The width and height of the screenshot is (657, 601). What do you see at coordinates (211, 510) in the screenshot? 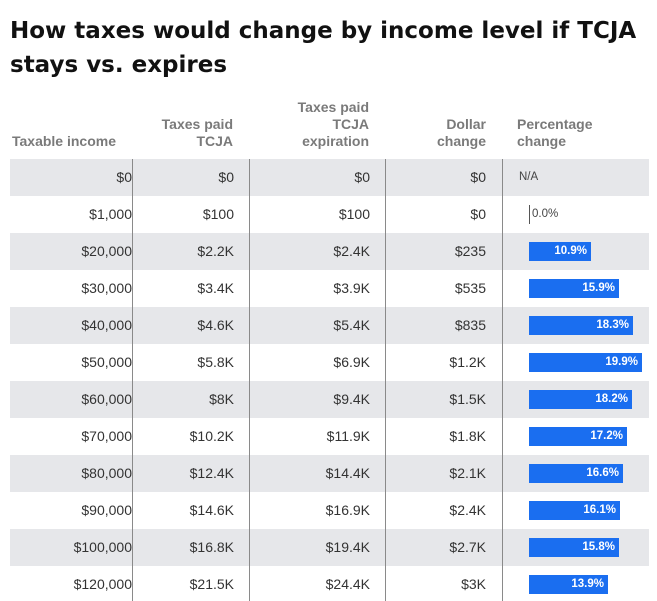
I see `tcja-cell: $14.6K` at bounding box center [211, 510].